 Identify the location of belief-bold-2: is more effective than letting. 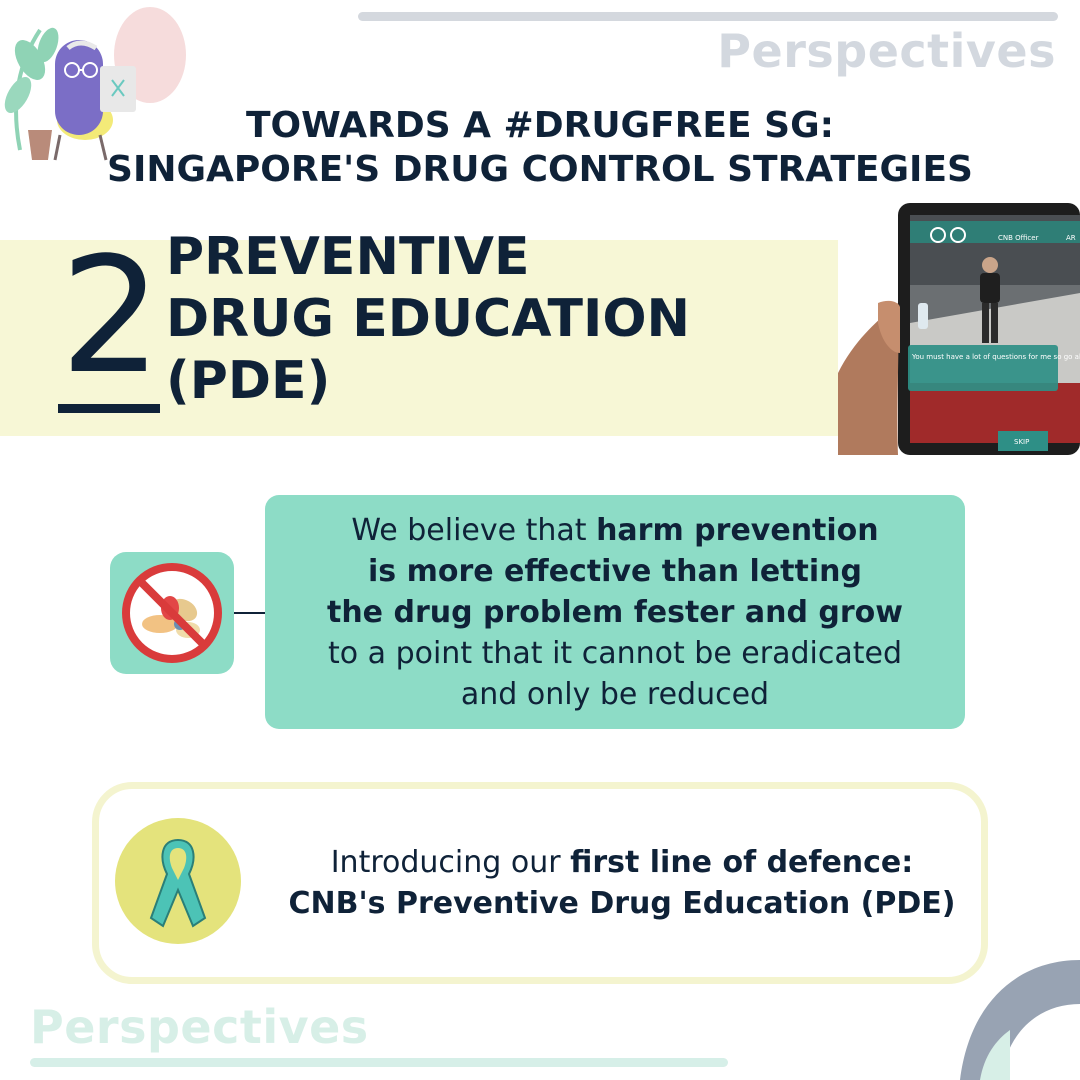
(615, 571).